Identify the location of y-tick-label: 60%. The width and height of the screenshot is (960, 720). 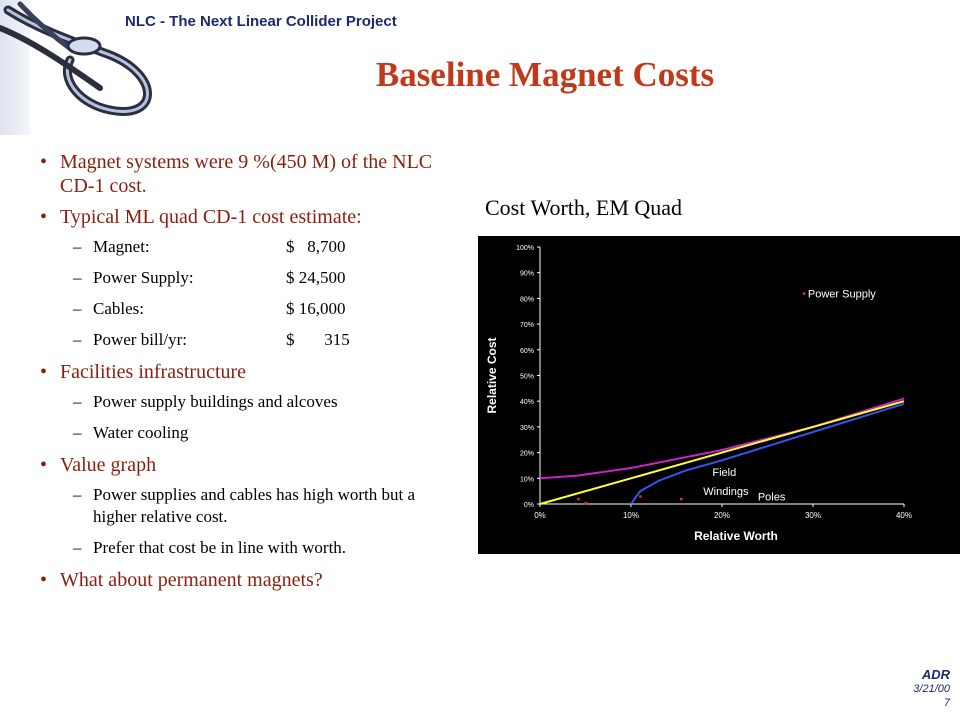
(527, 351).